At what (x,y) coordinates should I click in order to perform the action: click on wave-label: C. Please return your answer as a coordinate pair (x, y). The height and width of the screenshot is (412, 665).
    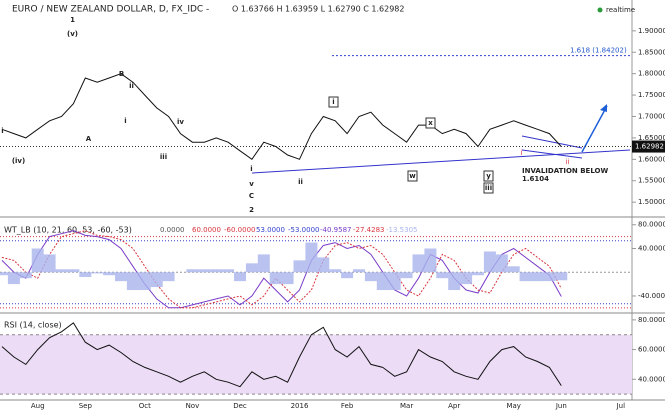
    Looking at the image, I should click on (251, 196).